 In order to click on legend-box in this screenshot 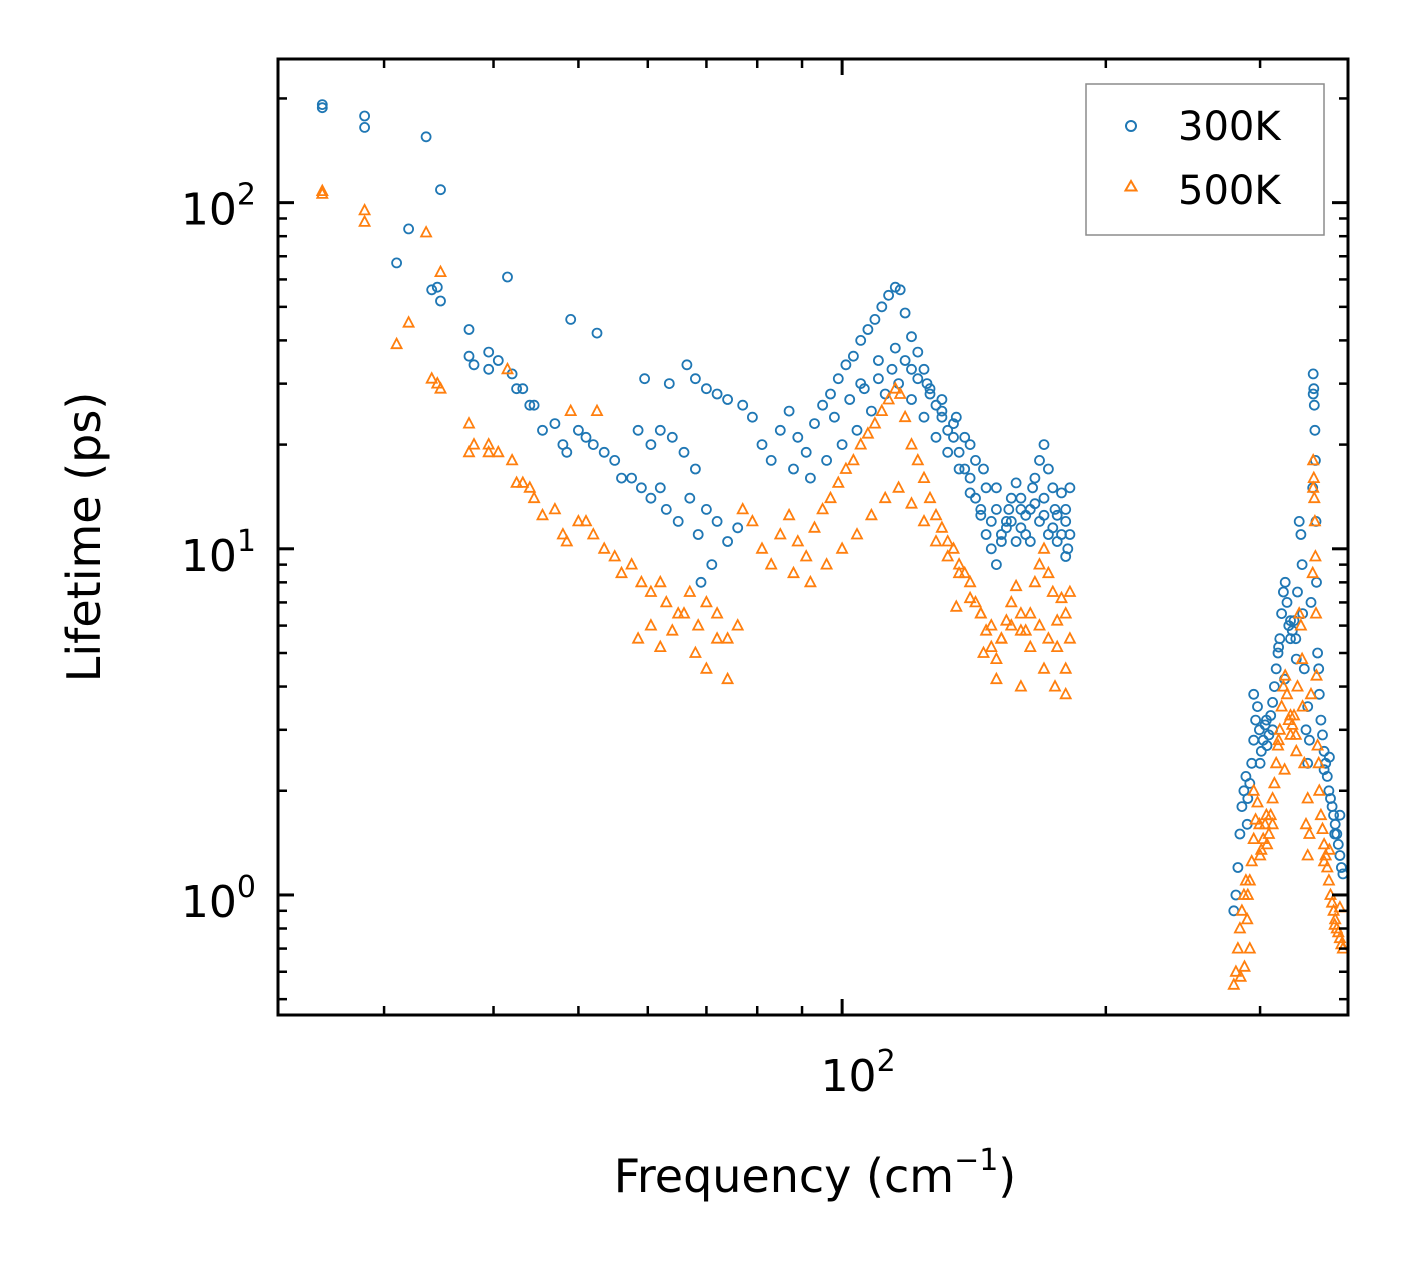, I will do `click(1205, 159)`.